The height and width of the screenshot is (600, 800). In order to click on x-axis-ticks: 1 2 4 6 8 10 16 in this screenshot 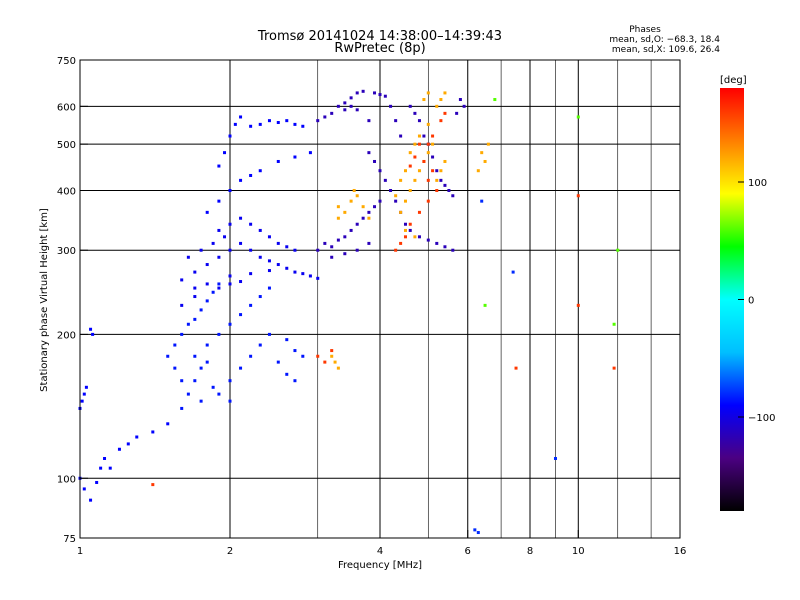, I will do `click(381, 543)`.